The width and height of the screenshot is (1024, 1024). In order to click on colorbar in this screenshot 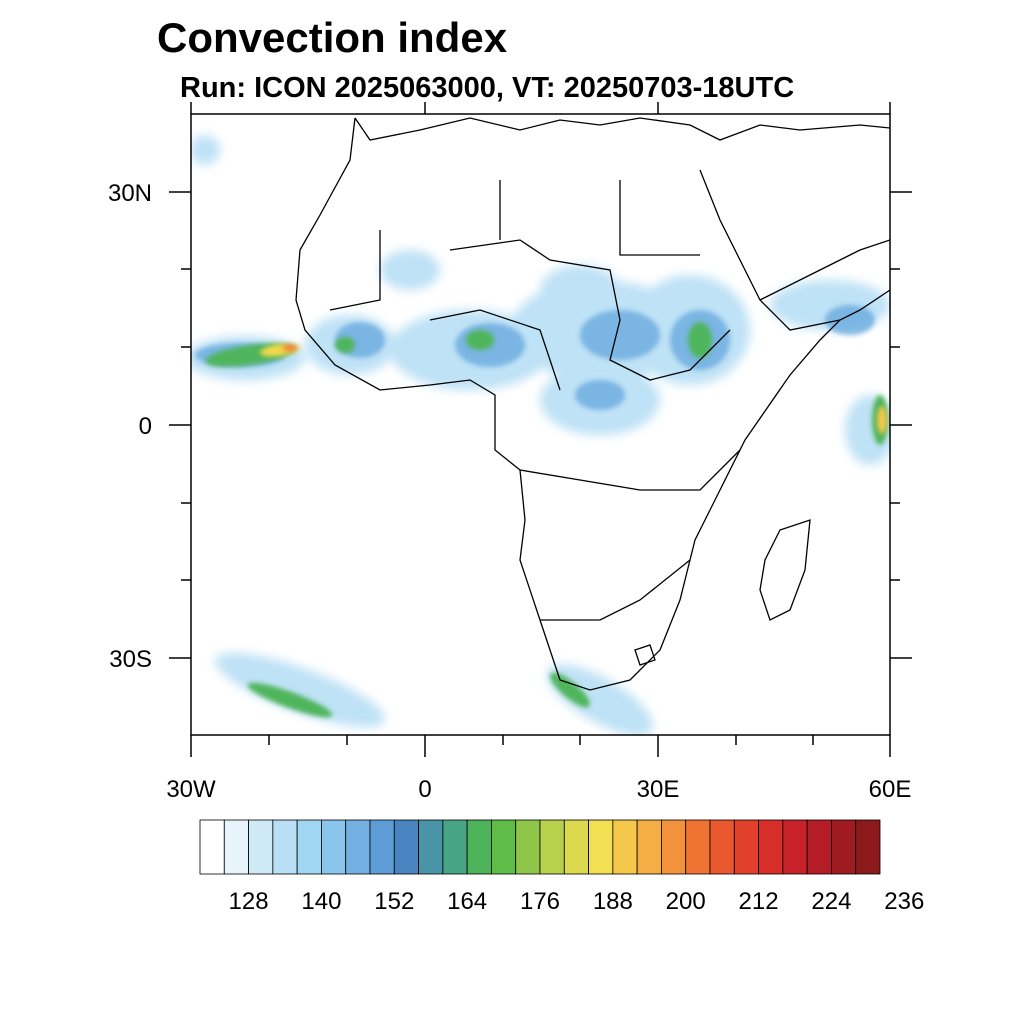, I will do `click(540, 847)`.